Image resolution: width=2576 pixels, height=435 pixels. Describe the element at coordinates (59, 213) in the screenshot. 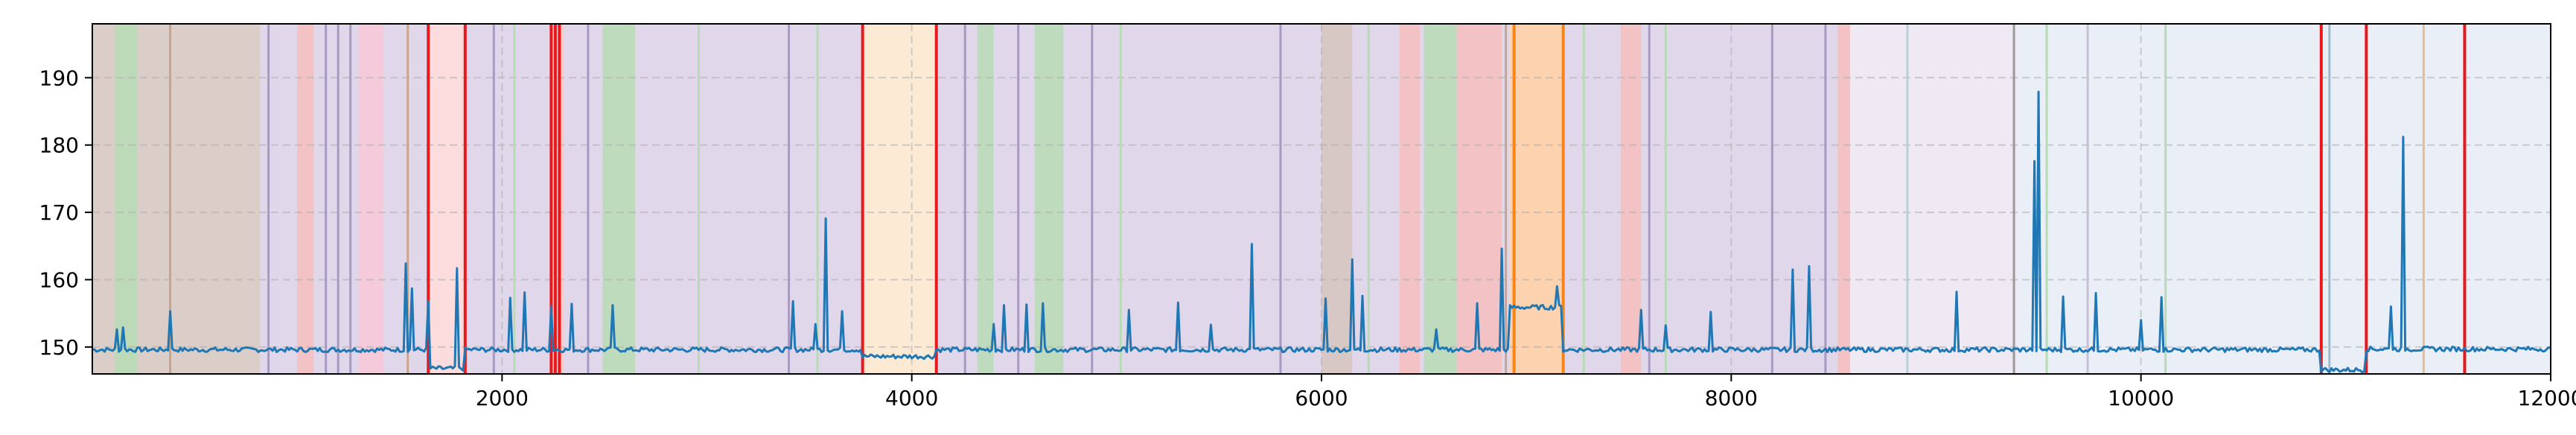

I see `y-tick-label-2: 170` at that location.